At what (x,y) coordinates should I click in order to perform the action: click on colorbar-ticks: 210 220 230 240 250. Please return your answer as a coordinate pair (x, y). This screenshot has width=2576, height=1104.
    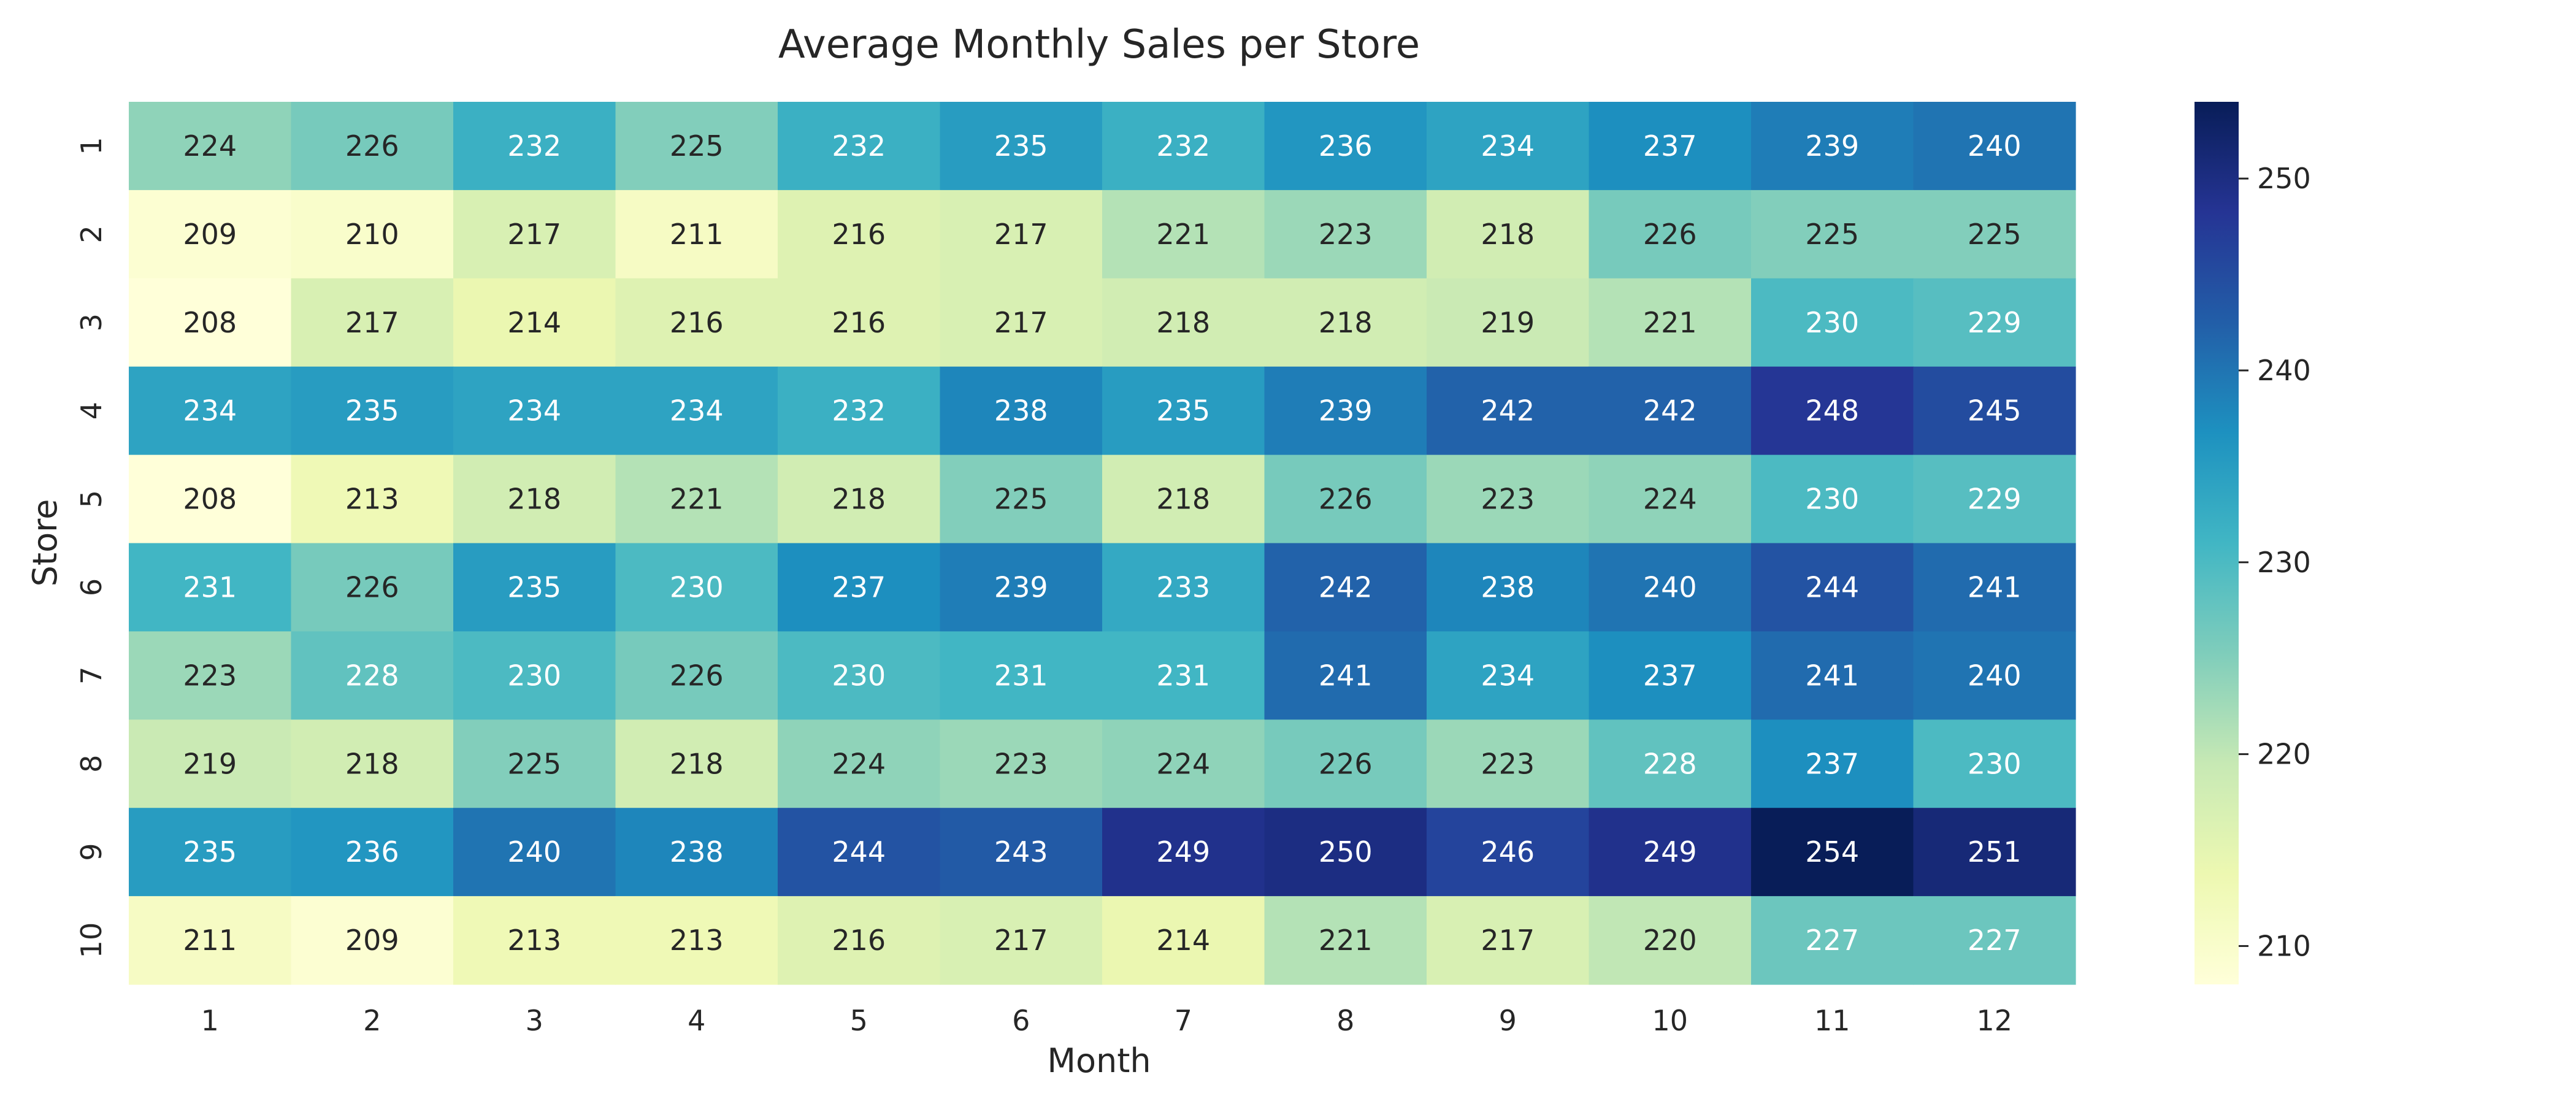
    Looking at the image, I should click on (2275, 562).